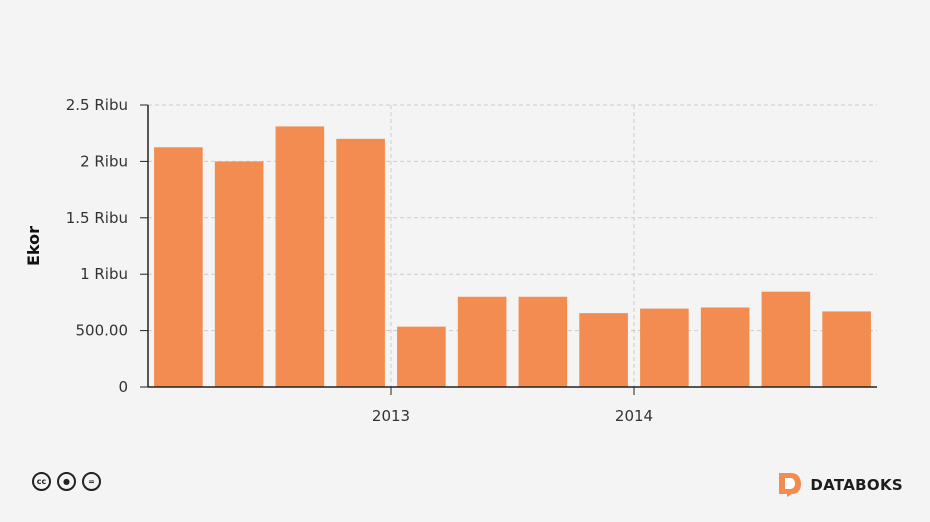 The height and width of the screenshot is (522, 930). I want to click on nd-icon: =, so click(91, 481).